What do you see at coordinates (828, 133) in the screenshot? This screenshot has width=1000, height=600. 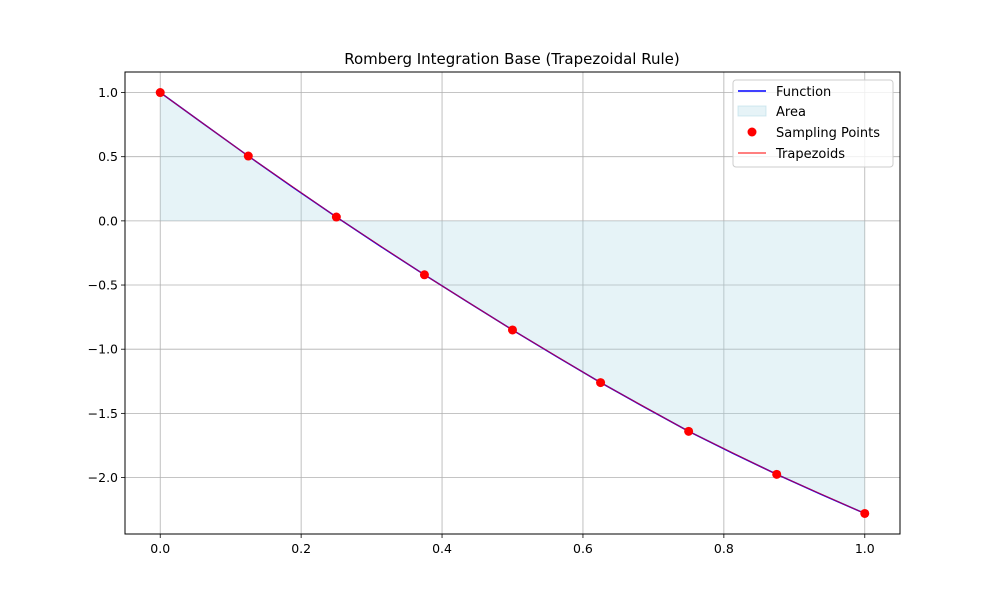 I see `legend-sampling-label: Sampling Points` at bounding box center [828, 133].